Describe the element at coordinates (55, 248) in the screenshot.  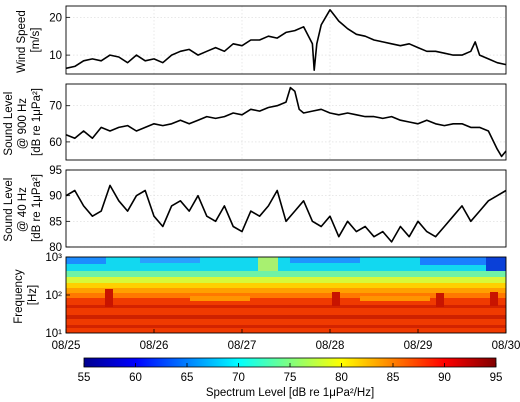
I see `y-tick-label: 80` at that location.